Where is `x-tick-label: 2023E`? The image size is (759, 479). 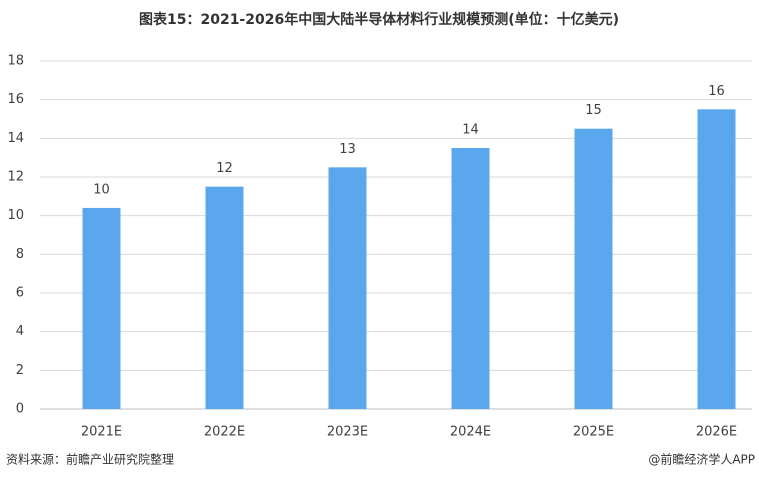 x-tick-label: 2023E is located at coordinates (347, 432).